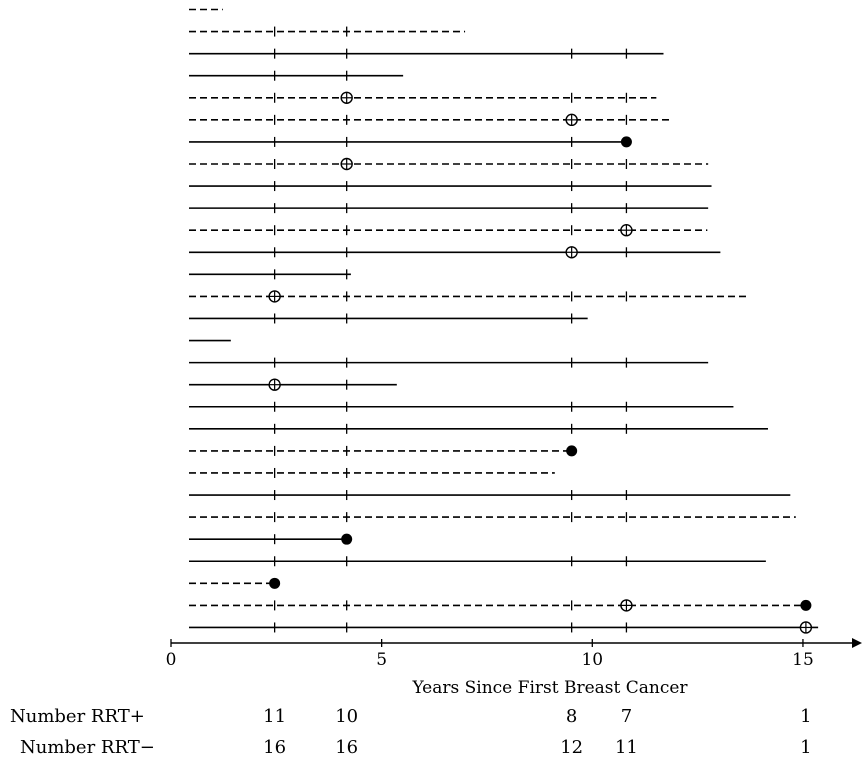 Image resolution: width=862 pixels, height=767 pixels. What do you see at coordinates (514, 654) in the screenshot?
I see `x-axis: 0 5 10 15` at bounding box center [514, 654].